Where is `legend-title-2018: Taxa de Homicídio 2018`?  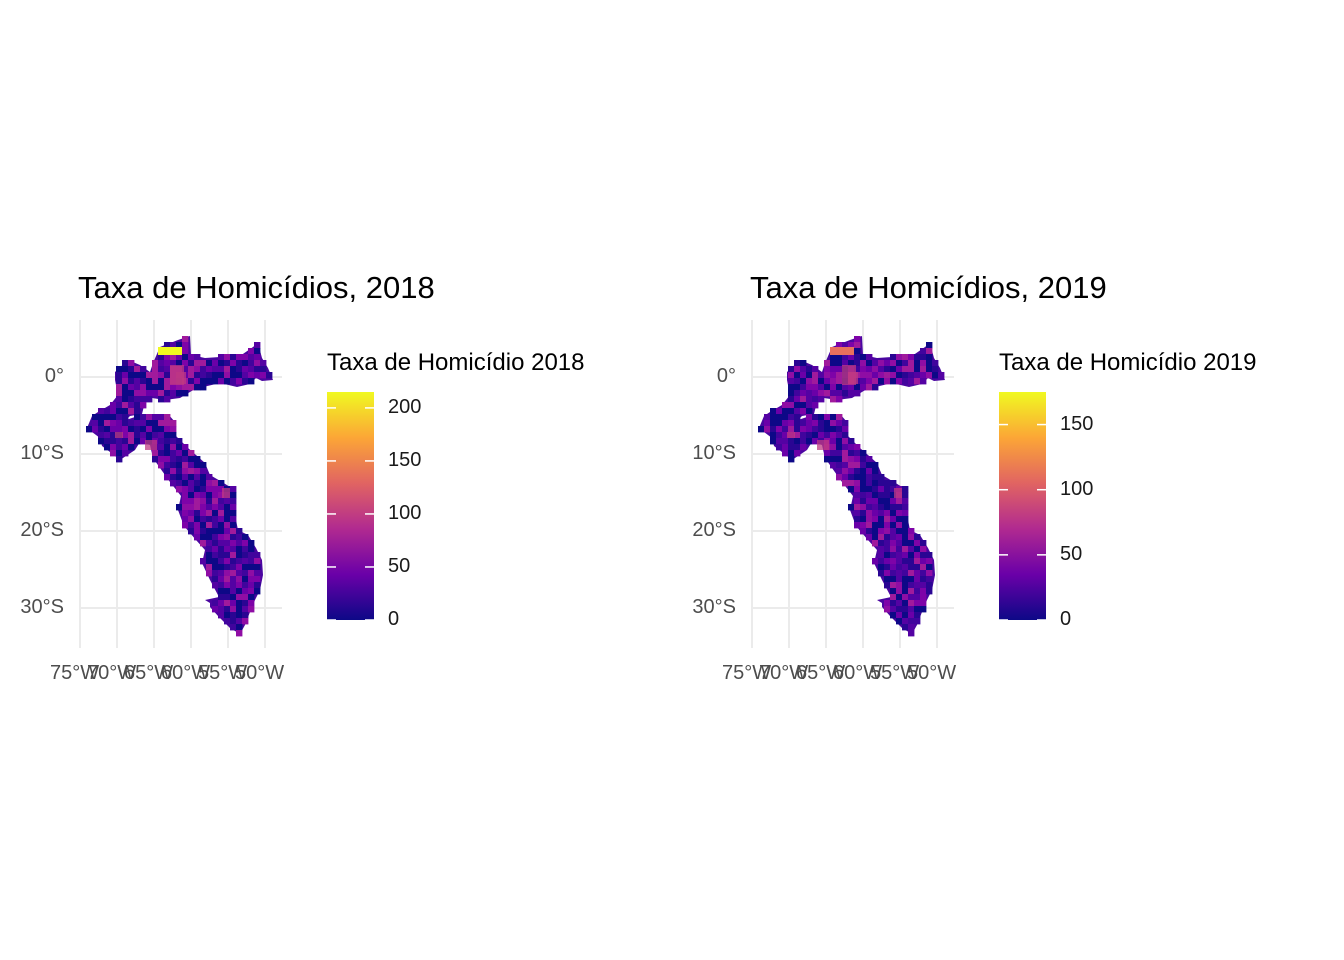 legend-title-2018: Taxa de Homicídio 2018 is located at coordinates (456, 362).